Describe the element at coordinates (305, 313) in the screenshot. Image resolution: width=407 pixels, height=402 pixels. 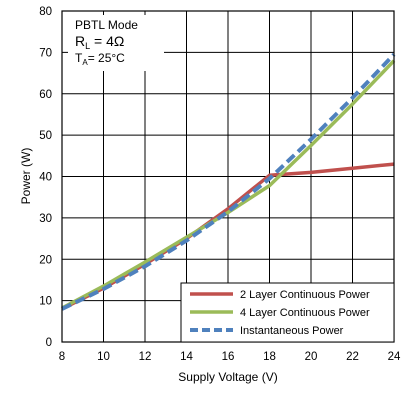
I see `legend-label-2: 4 Layer Continuous Power` at that location.